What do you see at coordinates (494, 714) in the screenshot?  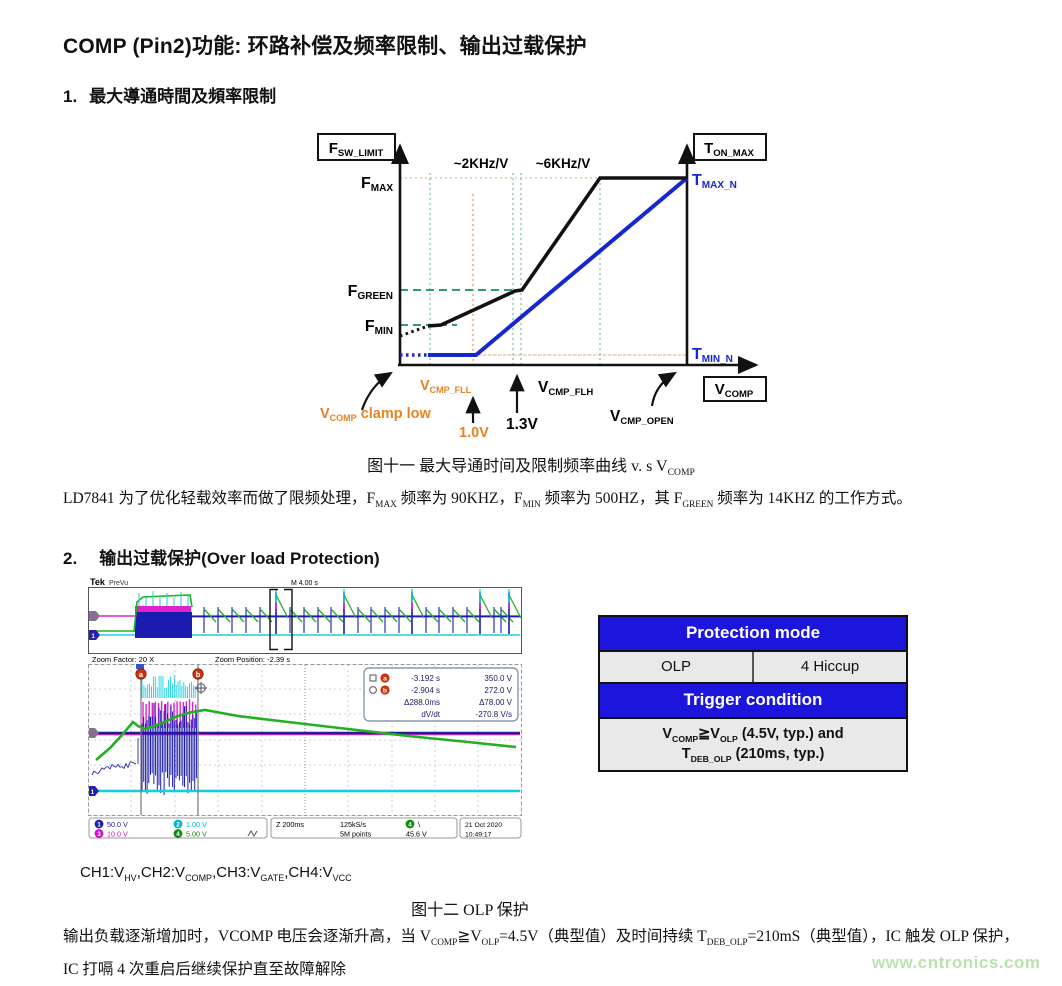 I see `readout-dvdt-value: -270.8 V/s` at bounding box center [494, 714].